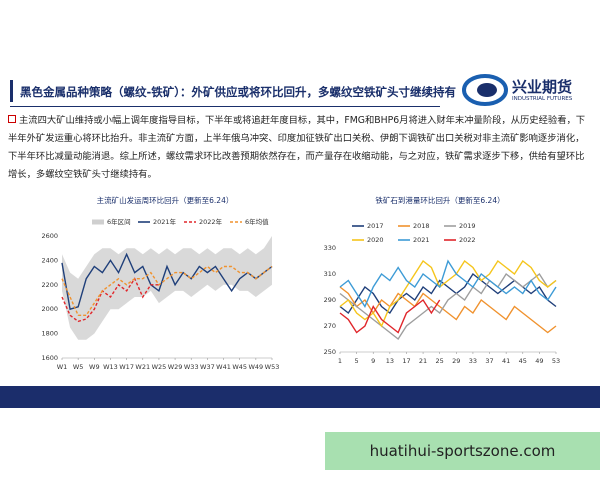  What do you see at coordinates (373, 361) in the screenshot?
I see `x-tick-label: 9` at bounding box center [373, 361].